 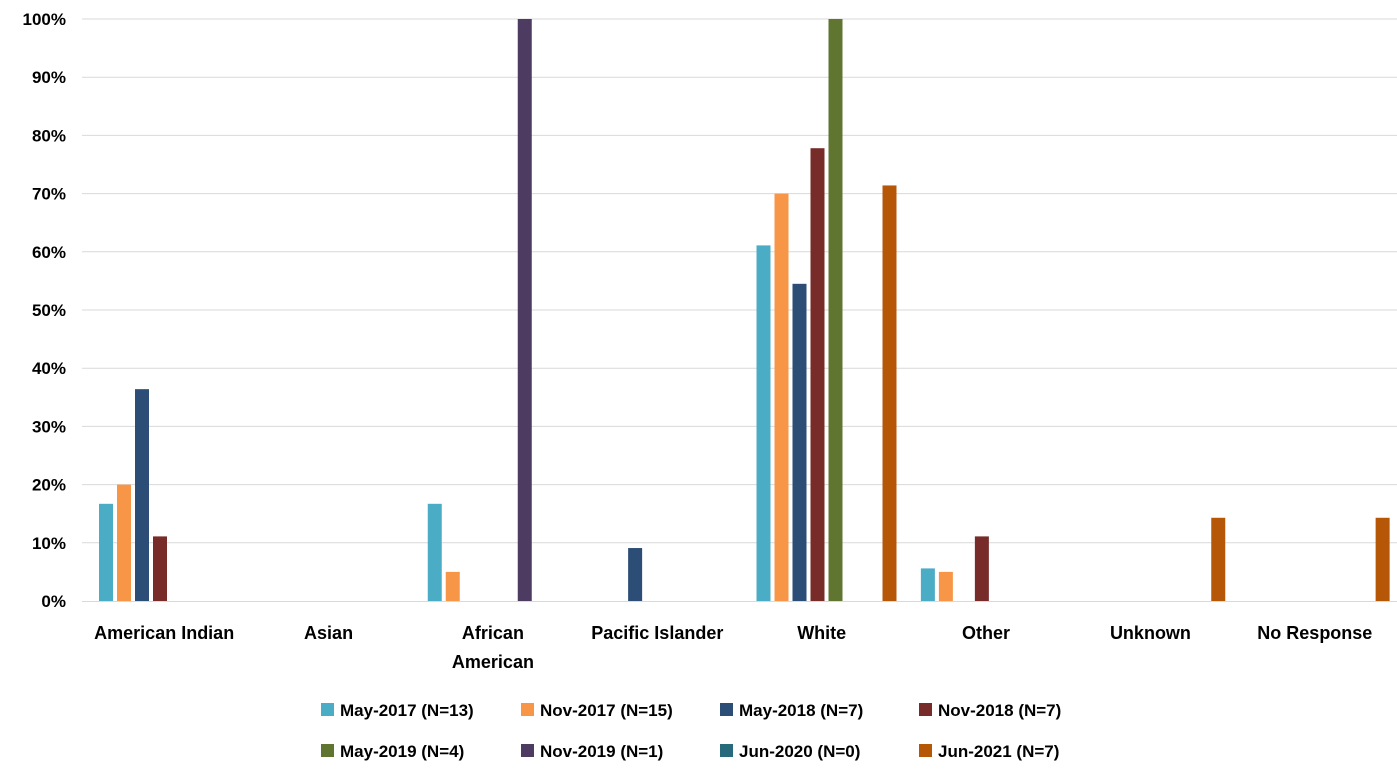 I want to click on y-tick-label: 20%, so click(x=49, y=485).